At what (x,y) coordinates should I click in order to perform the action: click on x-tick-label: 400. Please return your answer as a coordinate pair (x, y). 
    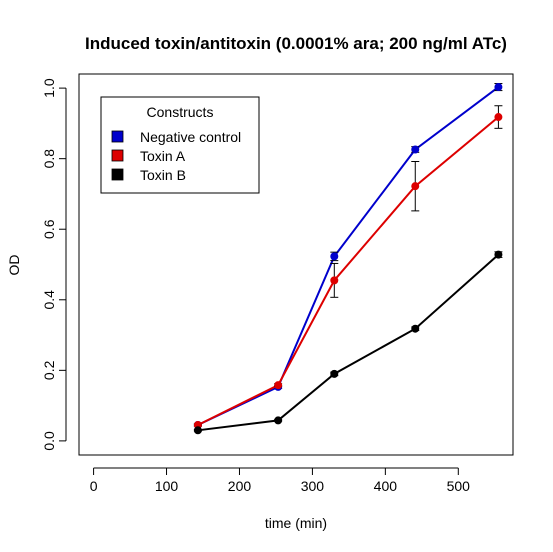
    Looking at the image, I should click on (386, 486).